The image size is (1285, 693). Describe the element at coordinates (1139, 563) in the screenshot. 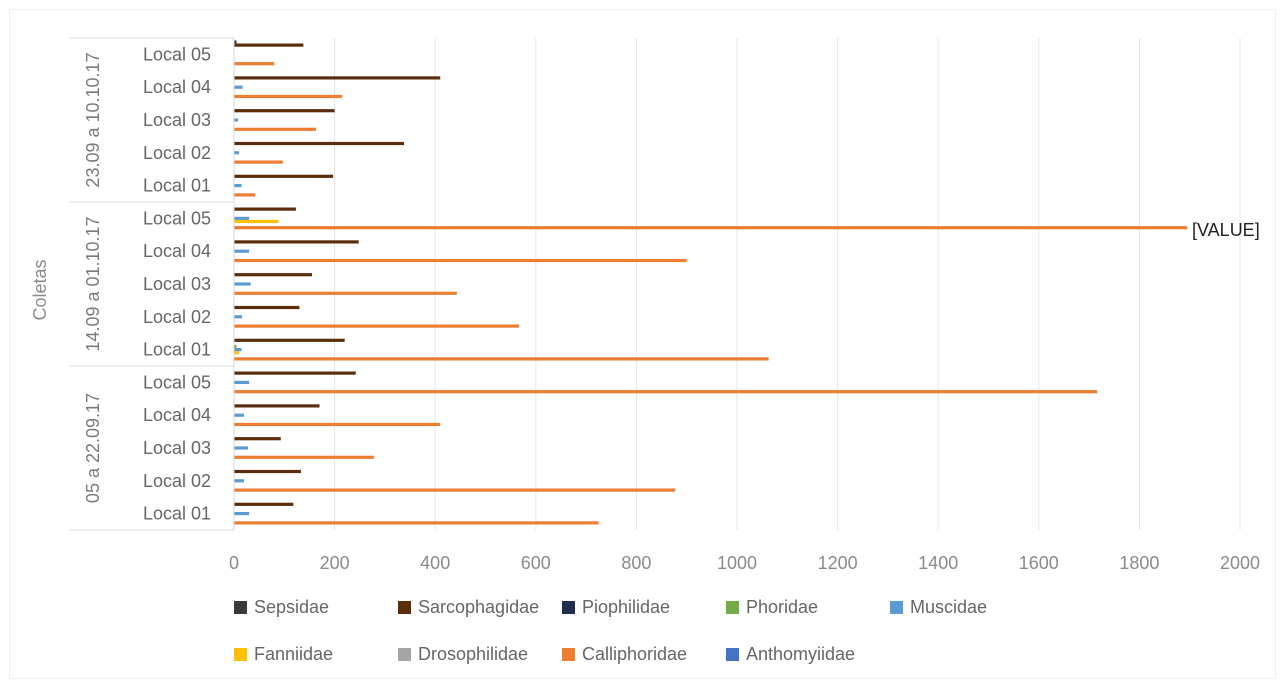

I see `x-tick-label: 1800` at that location.